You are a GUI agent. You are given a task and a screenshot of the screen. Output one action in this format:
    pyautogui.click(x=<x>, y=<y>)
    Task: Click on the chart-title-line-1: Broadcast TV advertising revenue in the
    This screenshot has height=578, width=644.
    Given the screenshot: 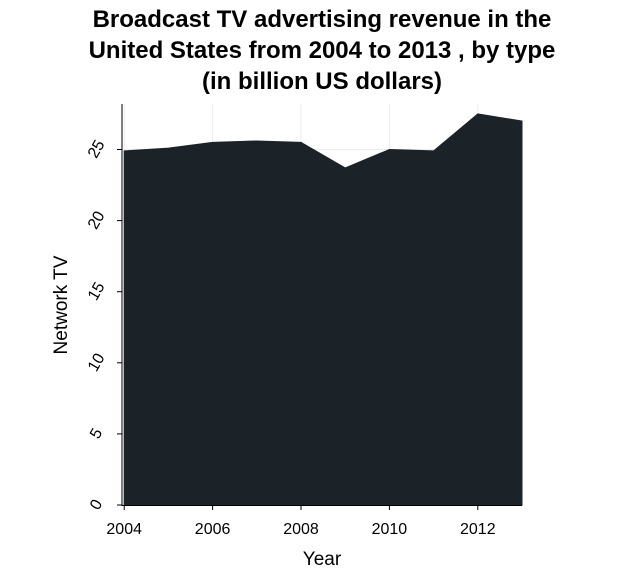 What is the action you would take?
    pyautogui.click(x=322, y=19)
    